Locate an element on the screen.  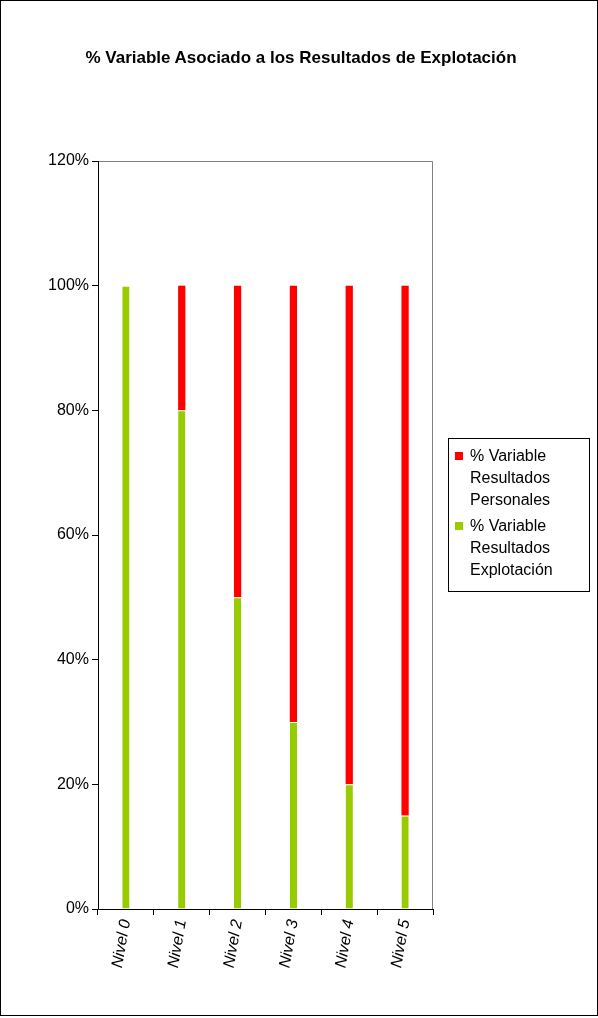
y-tick-label: 20% is located at coordinates (72, 783).